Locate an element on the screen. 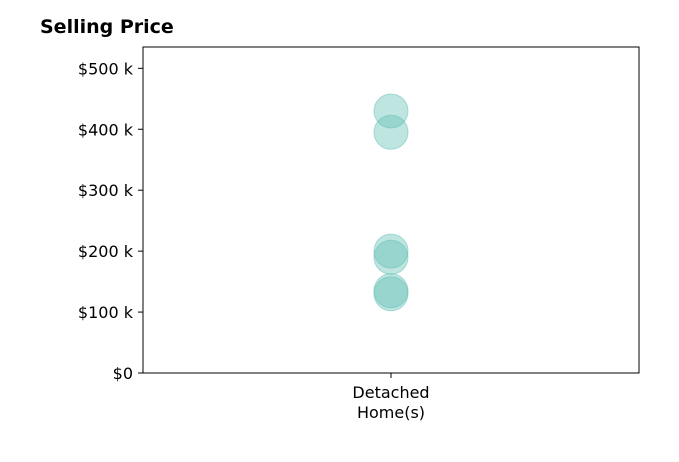 The height and width of the screenshot is (462, 679). x-axis: Detached Home(s) is located at coordinates (391, 397).